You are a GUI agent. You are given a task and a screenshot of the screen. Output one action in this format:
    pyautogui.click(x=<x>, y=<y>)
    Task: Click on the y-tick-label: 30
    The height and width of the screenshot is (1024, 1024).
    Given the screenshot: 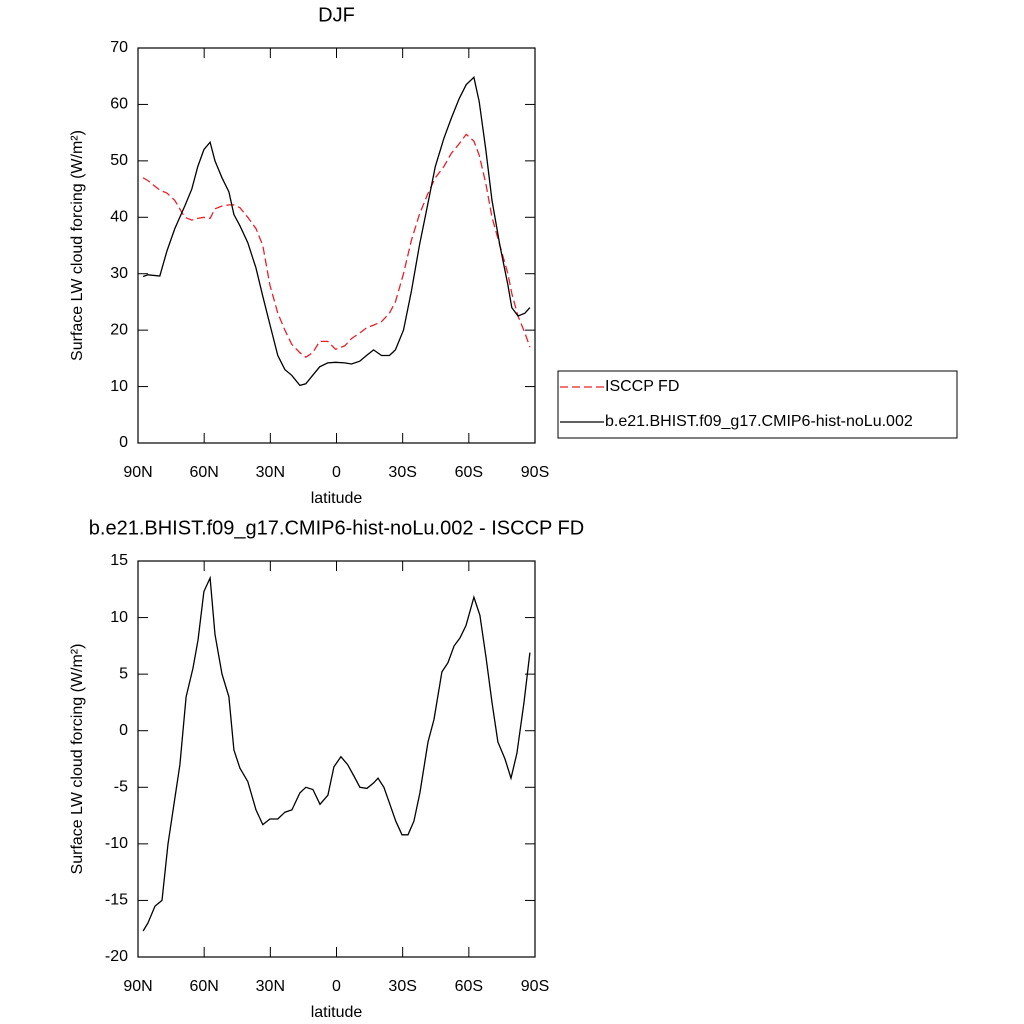 What is the action you would take?
    pyautogui.click(x=119, y=273)
    